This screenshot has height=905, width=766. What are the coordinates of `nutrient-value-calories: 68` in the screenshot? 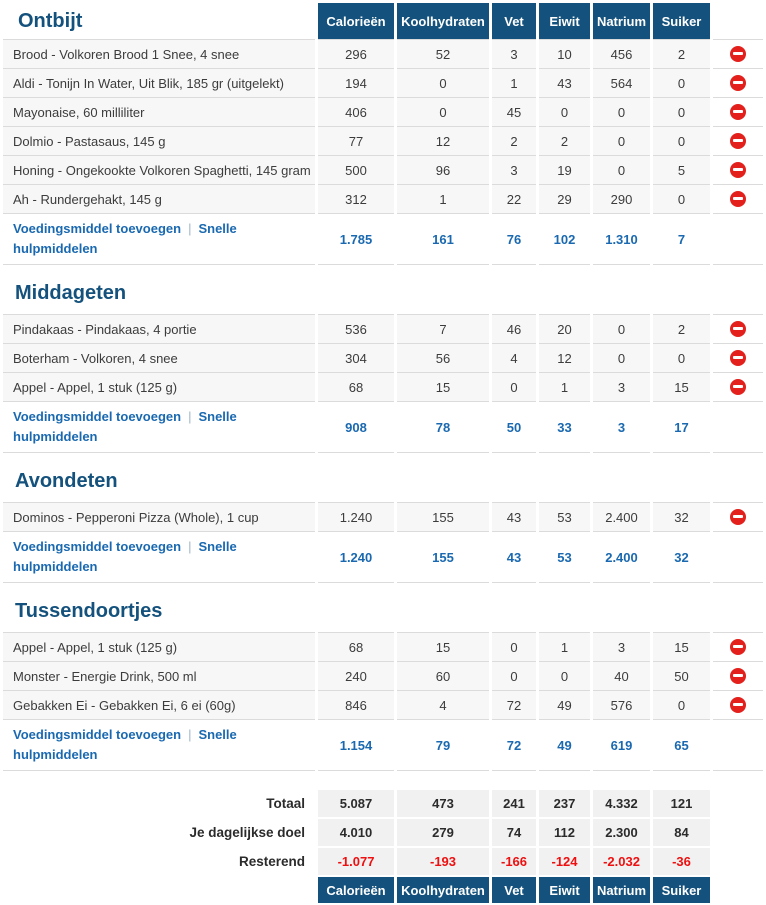 It's located at (356, 387).